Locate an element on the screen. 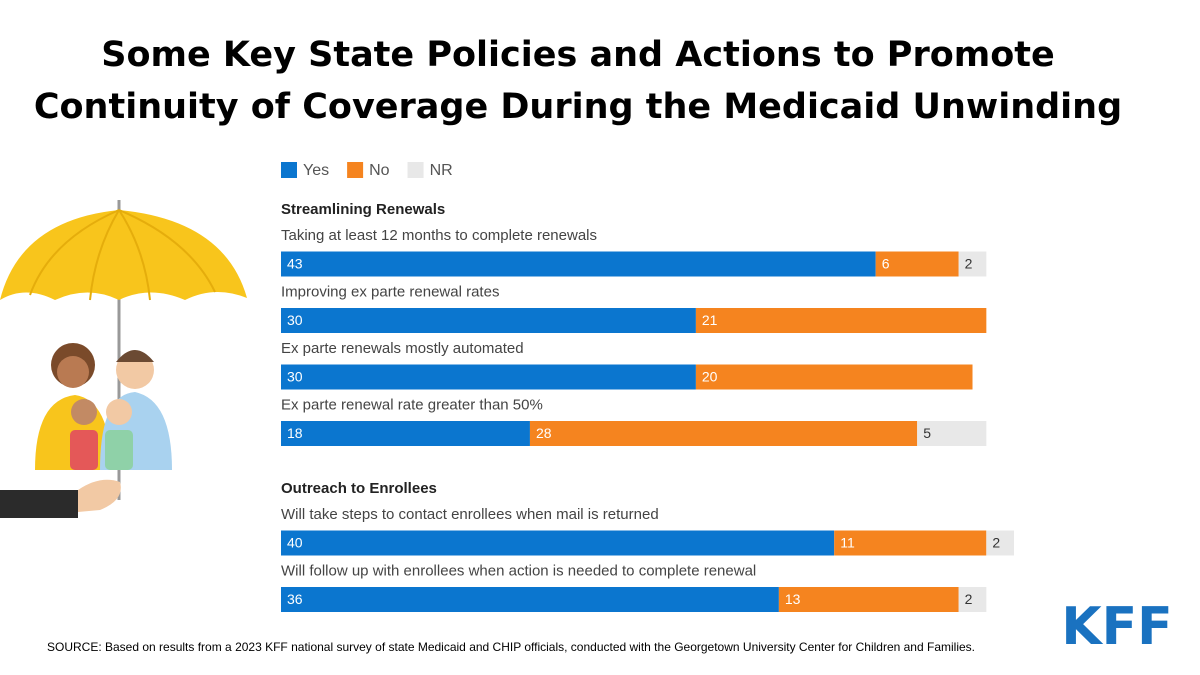  group-title: Streamlining Renewals is located at coordinates (363, 209).